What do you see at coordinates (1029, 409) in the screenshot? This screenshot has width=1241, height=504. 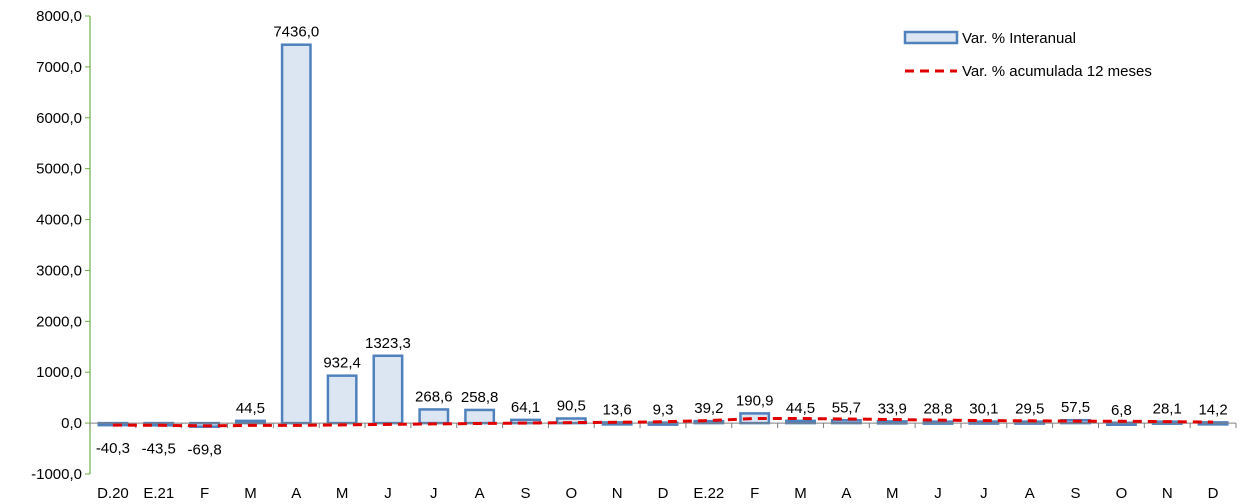 I see `data-label: 29,5` at bounding box center [1029, 409].